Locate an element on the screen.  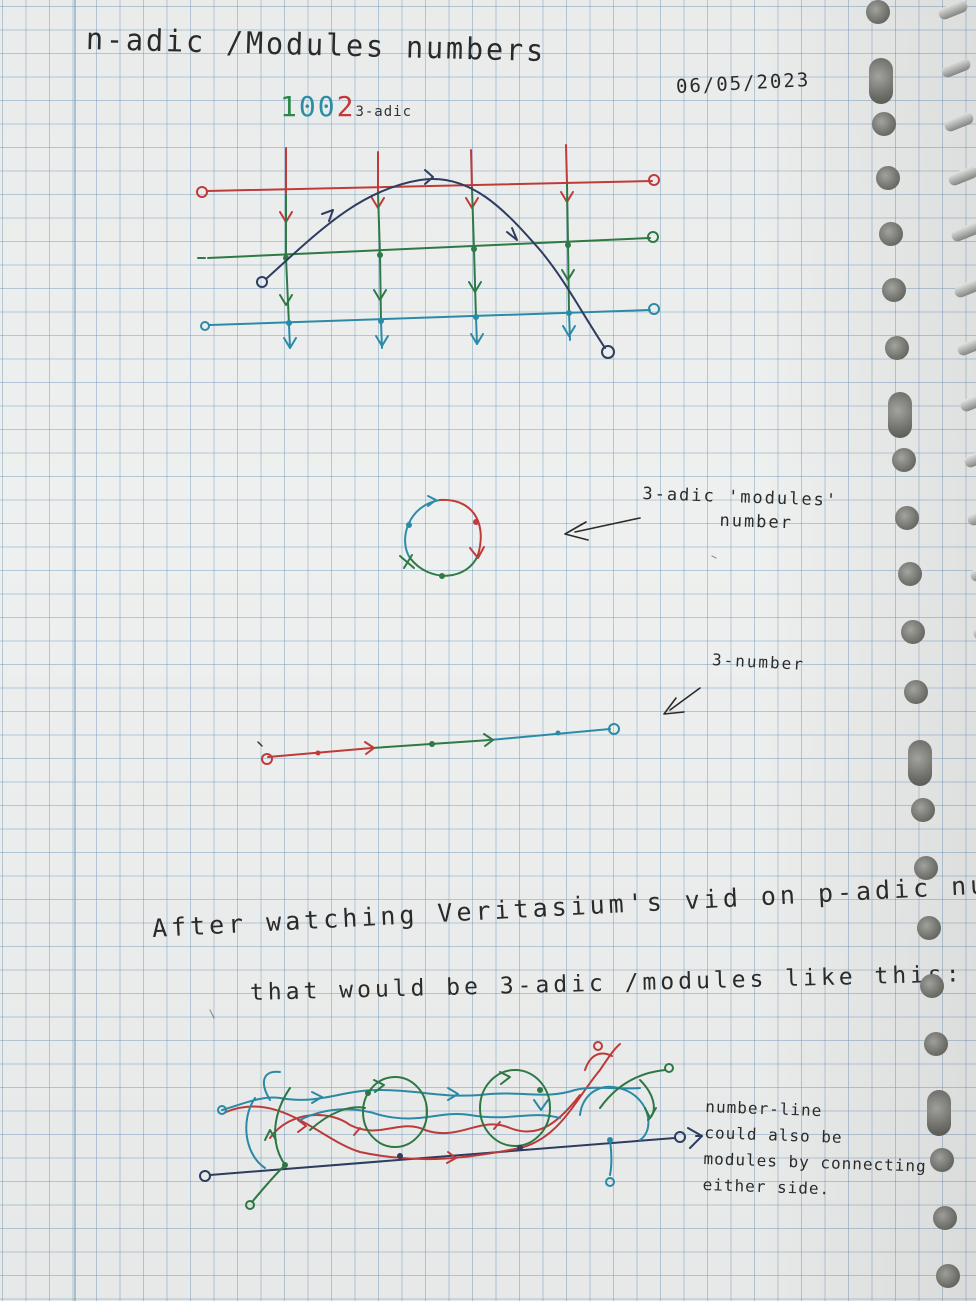
figure4-base-line is located at coordinates (451, 1154).